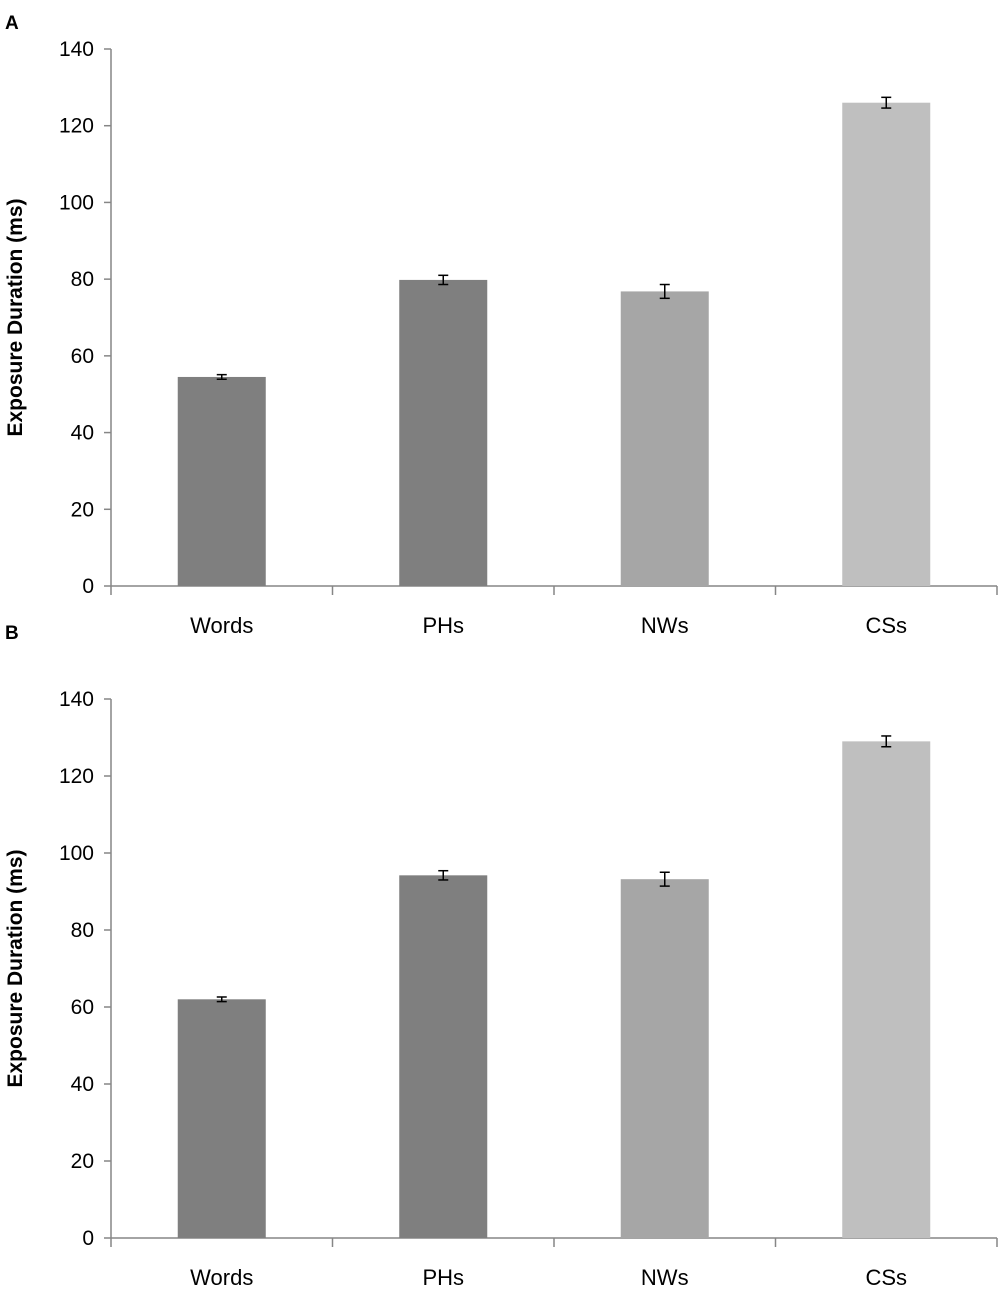 This screenshot has height=1292, width=1000. What do you see at coordinates (12, 633) in the screenshot?
I see `panel-label: B` at bounding box center [12, 633].